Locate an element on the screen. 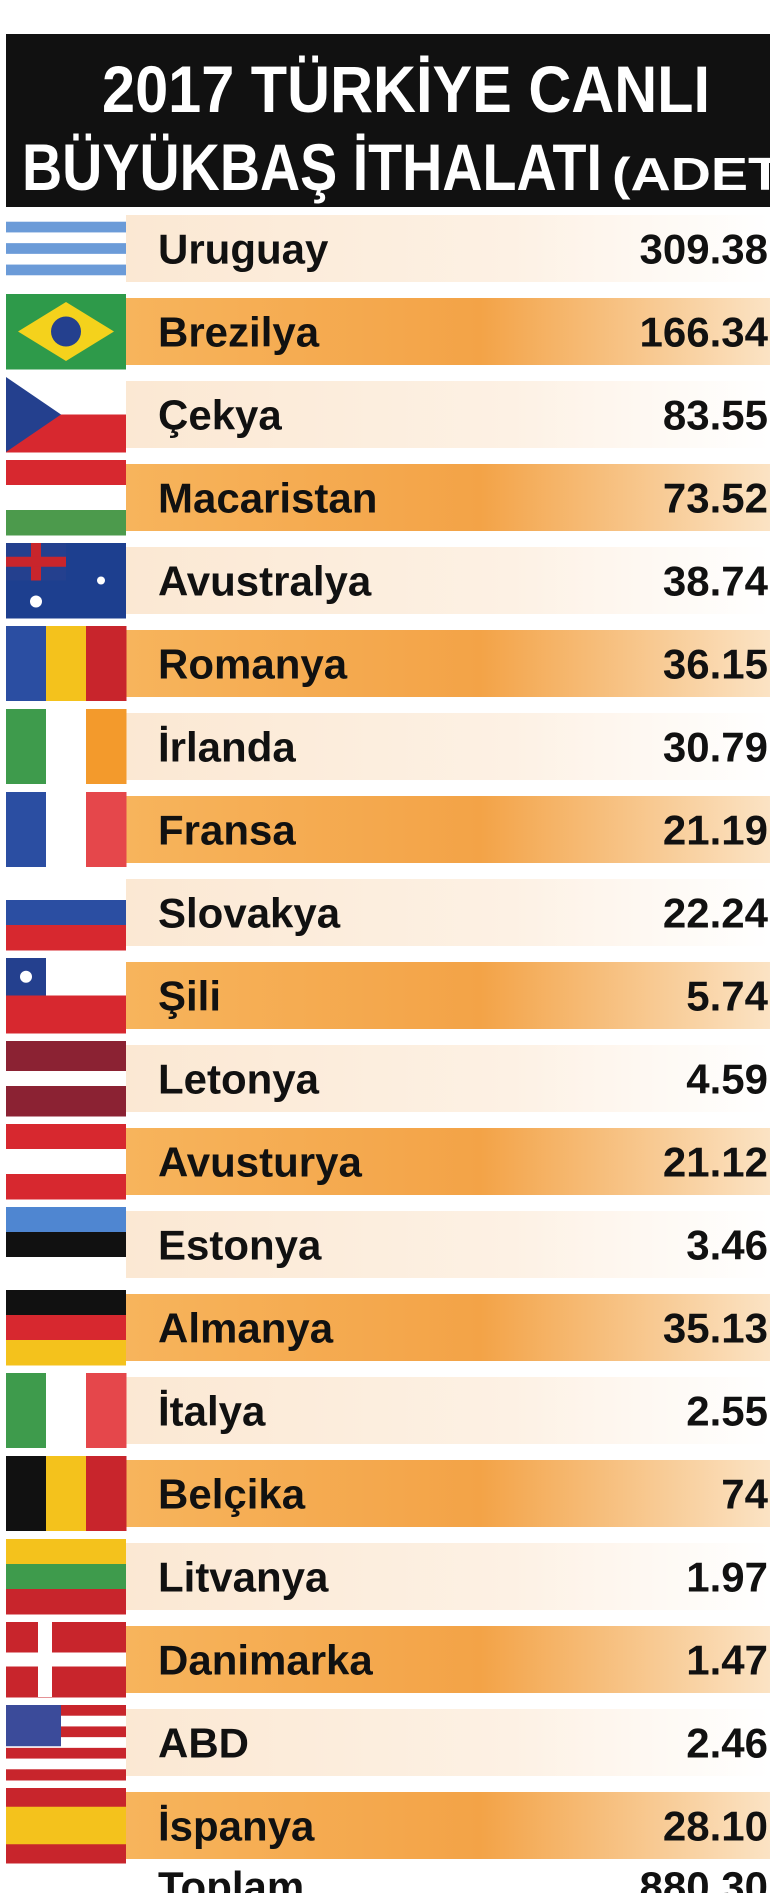 Image resolution: width=770 pixels, height=1893 pixels. country-name: İrlanda is located at coordinates (227, 747).